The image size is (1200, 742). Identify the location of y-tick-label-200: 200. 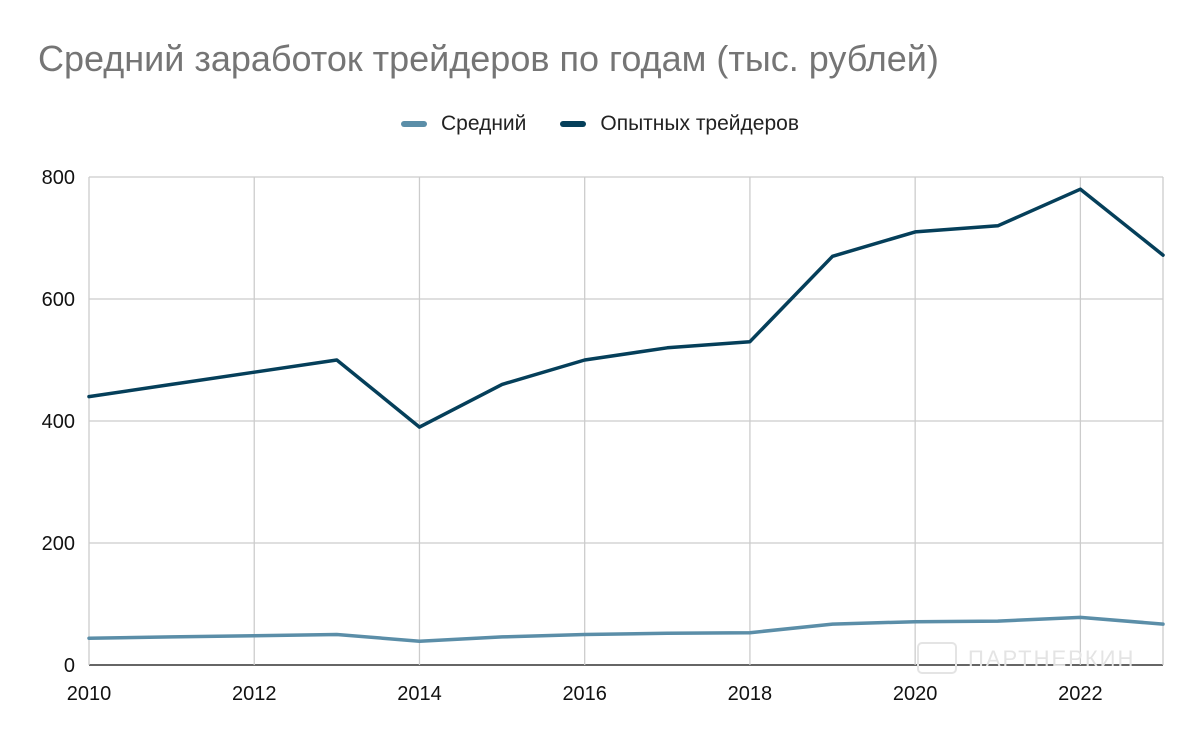
(58, 544).